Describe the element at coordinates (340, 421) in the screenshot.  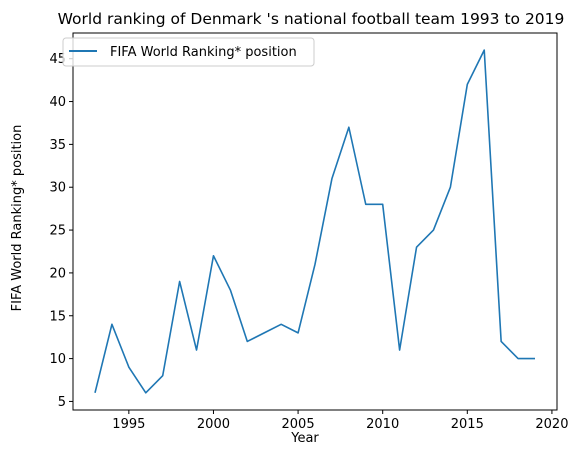
I see `x-axis: 1995 2000 2005 2010 2015 2020` at that location.